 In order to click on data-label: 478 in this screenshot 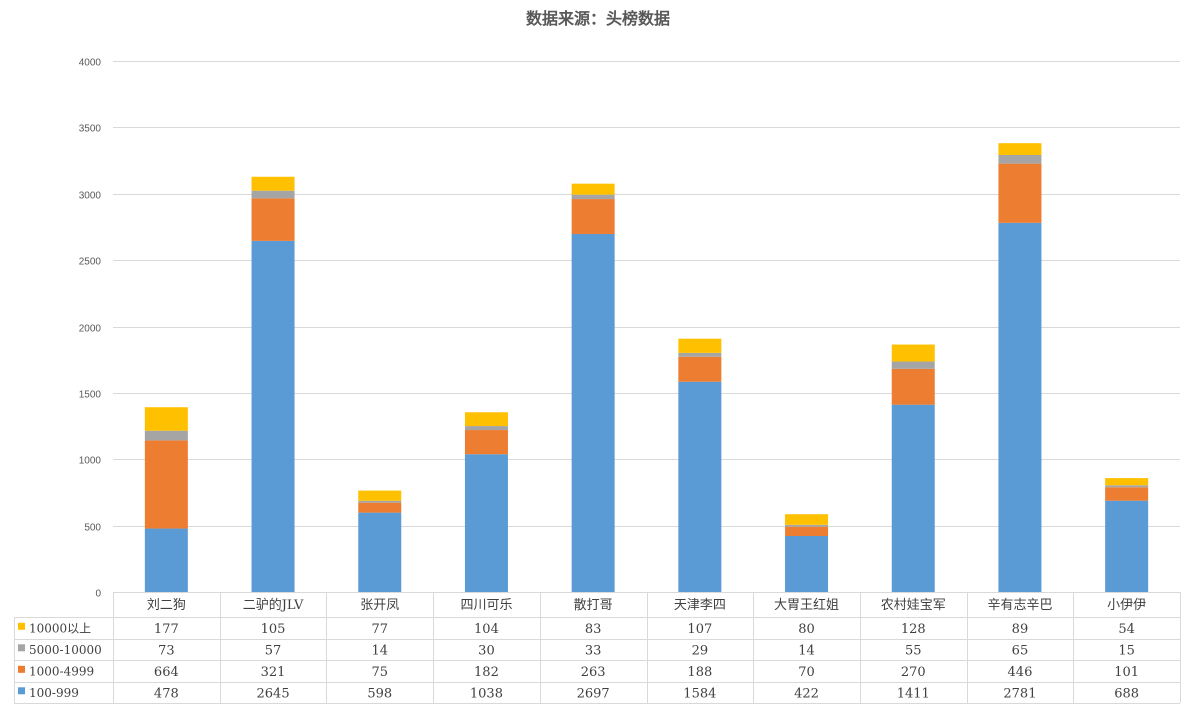, I will do `click(166, 693)`.